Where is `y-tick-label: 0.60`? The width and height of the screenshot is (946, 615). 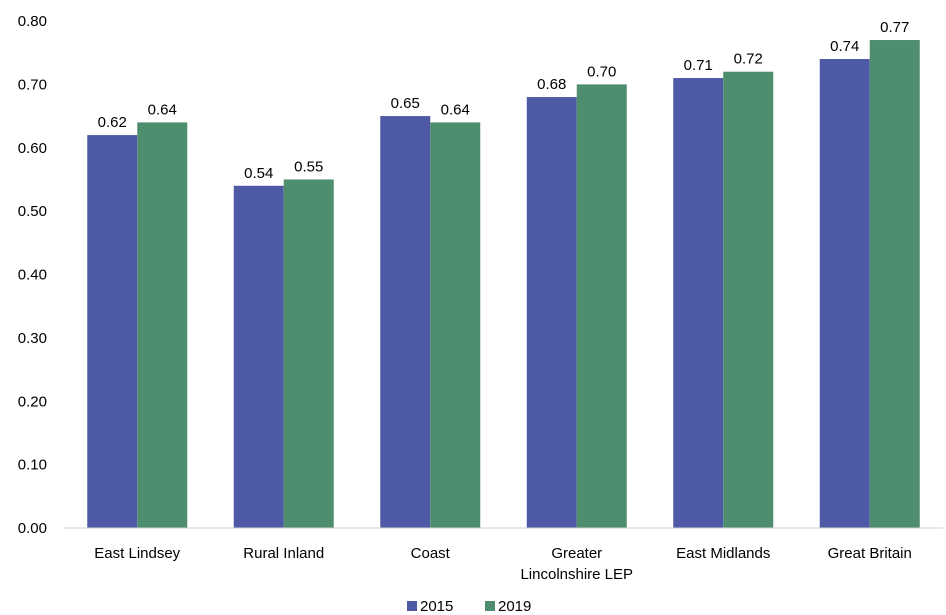 y-tick-label: 0.60 is located at coordinates (32, 148).